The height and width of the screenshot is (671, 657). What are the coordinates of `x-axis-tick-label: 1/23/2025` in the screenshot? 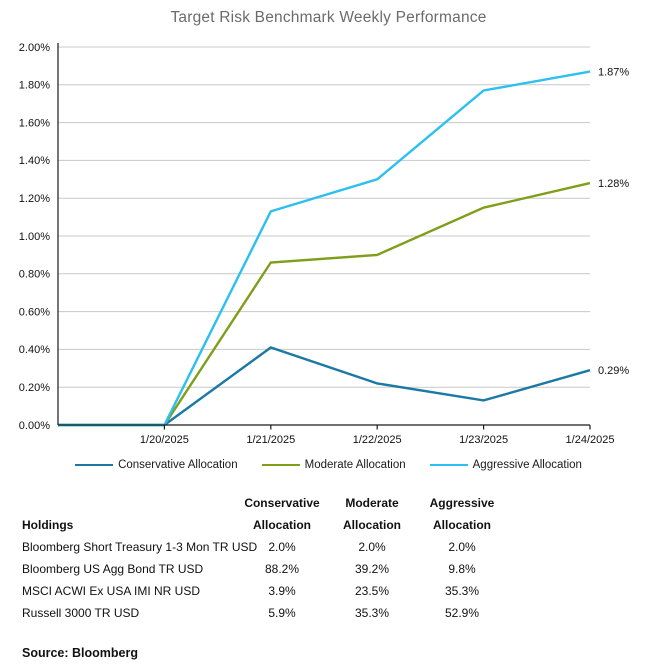 It's located at (483, 440).